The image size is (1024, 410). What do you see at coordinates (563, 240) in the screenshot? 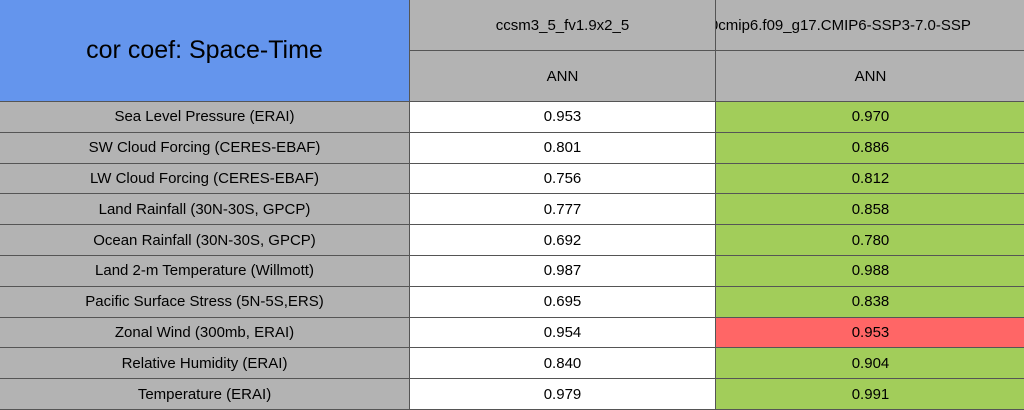
I see `value-cell: 0.692` at bounding box center [563, 240].